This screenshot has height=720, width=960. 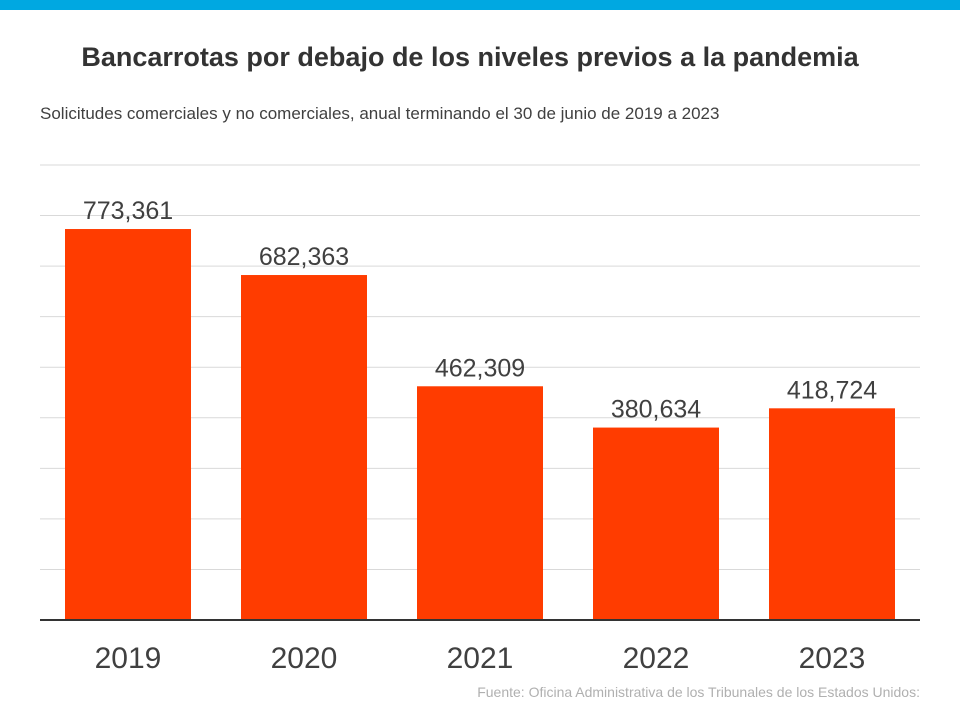 I want to click on bar-2023, so click(x=832, y=514).